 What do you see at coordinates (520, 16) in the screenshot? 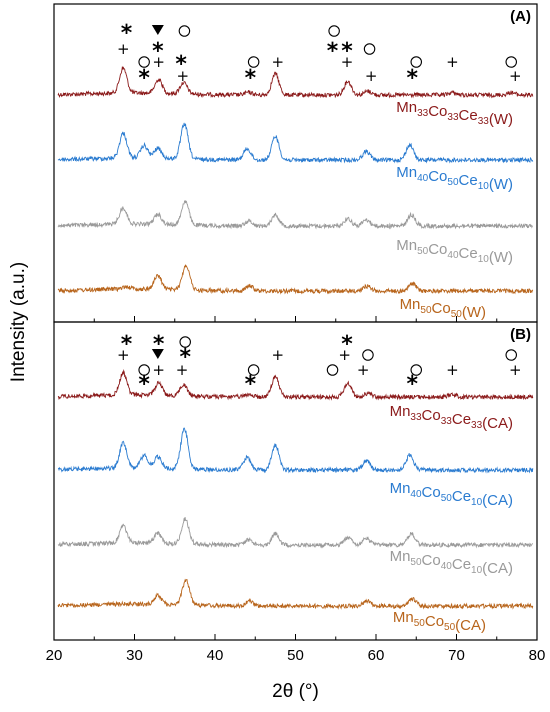
I see `panel-label-0: (A)` at bounding box center [520, 16].